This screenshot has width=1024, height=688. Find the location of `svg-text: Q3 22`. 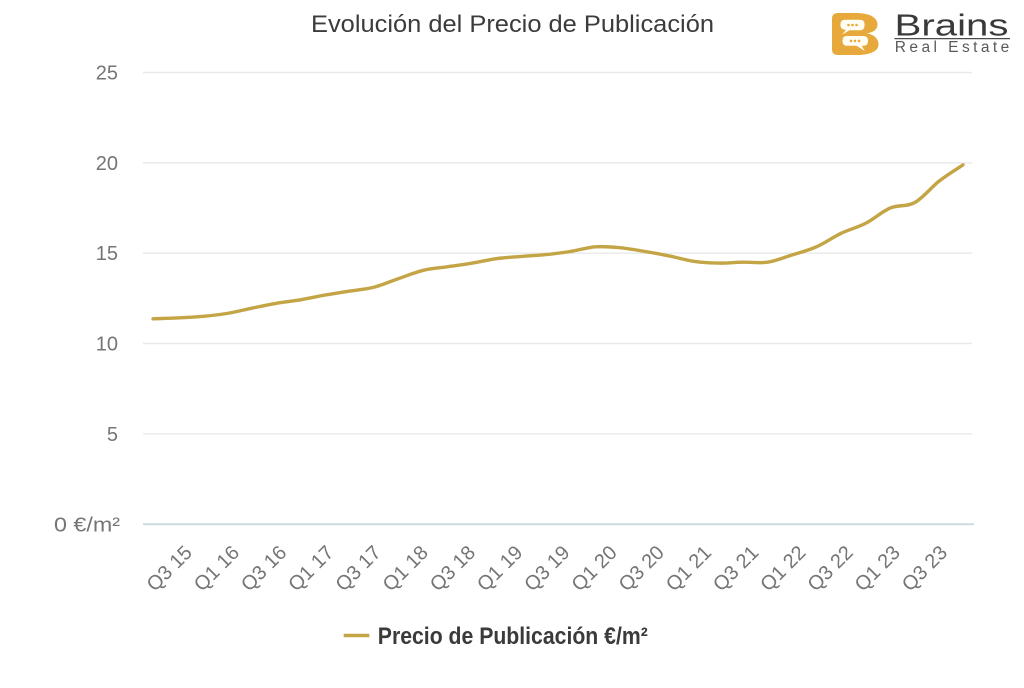

svg-text: Q3 22 is located at coordinates (831, 569).